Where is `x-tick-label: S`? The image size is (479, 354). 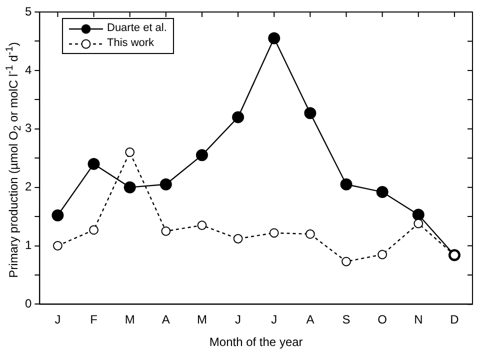
x-tick-label: S is located at coordinates (346, 319).